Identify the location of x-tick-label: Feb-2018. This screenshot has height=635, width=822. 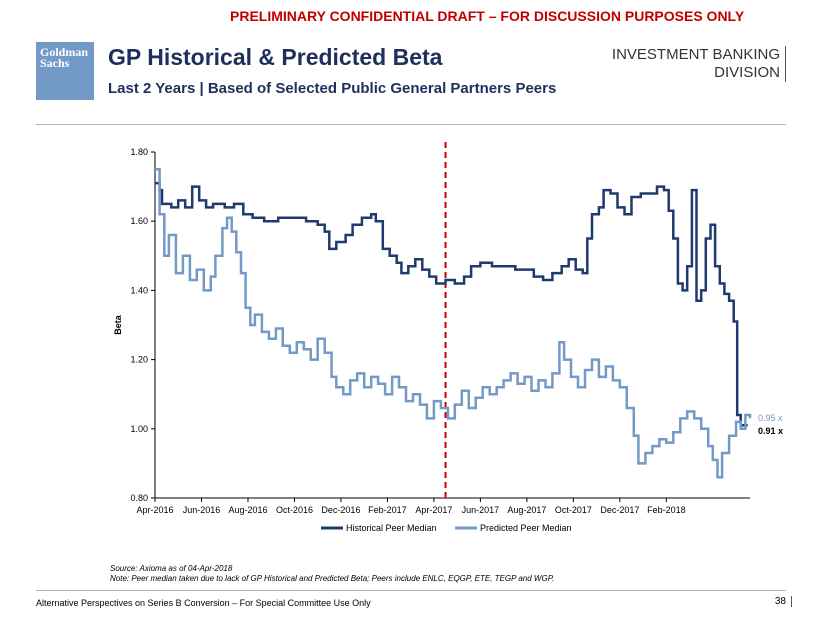
(666, 510).